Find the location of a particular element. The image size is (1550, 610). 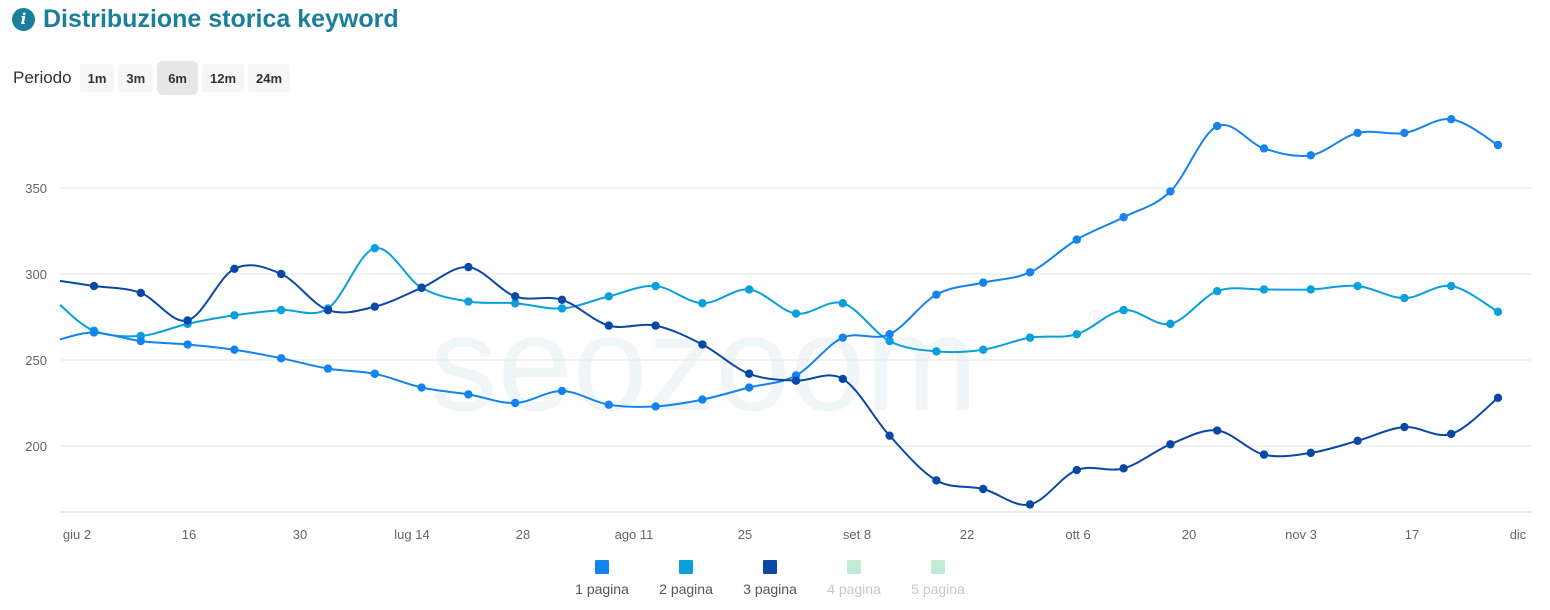

legend-item-1-pagina: 1 pagina is located at coordinates (602, 578).